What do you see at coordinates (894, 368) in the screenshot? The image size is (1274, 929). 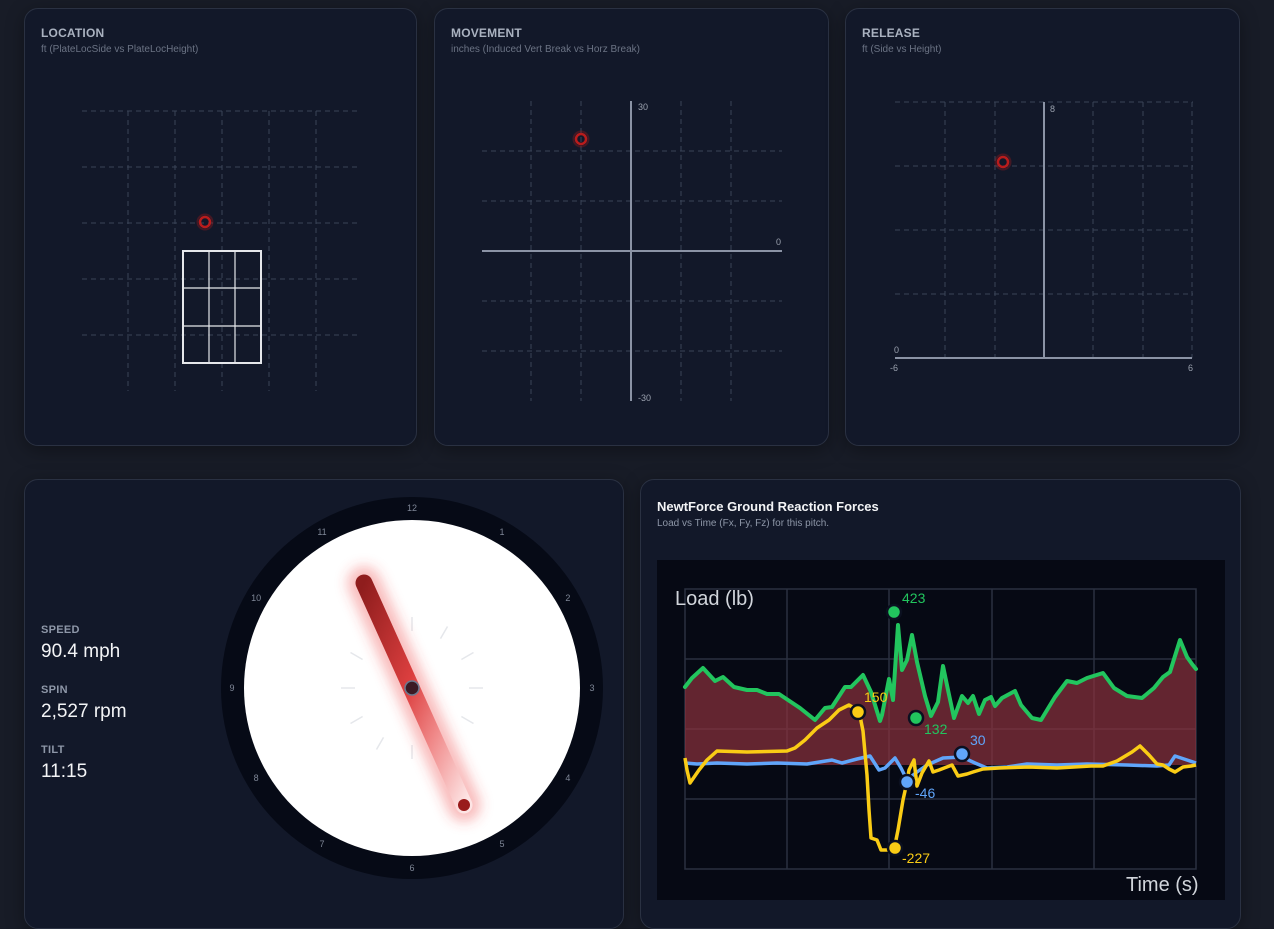 I see `release-x-min-label: -6` at bounding box center [894, 368].